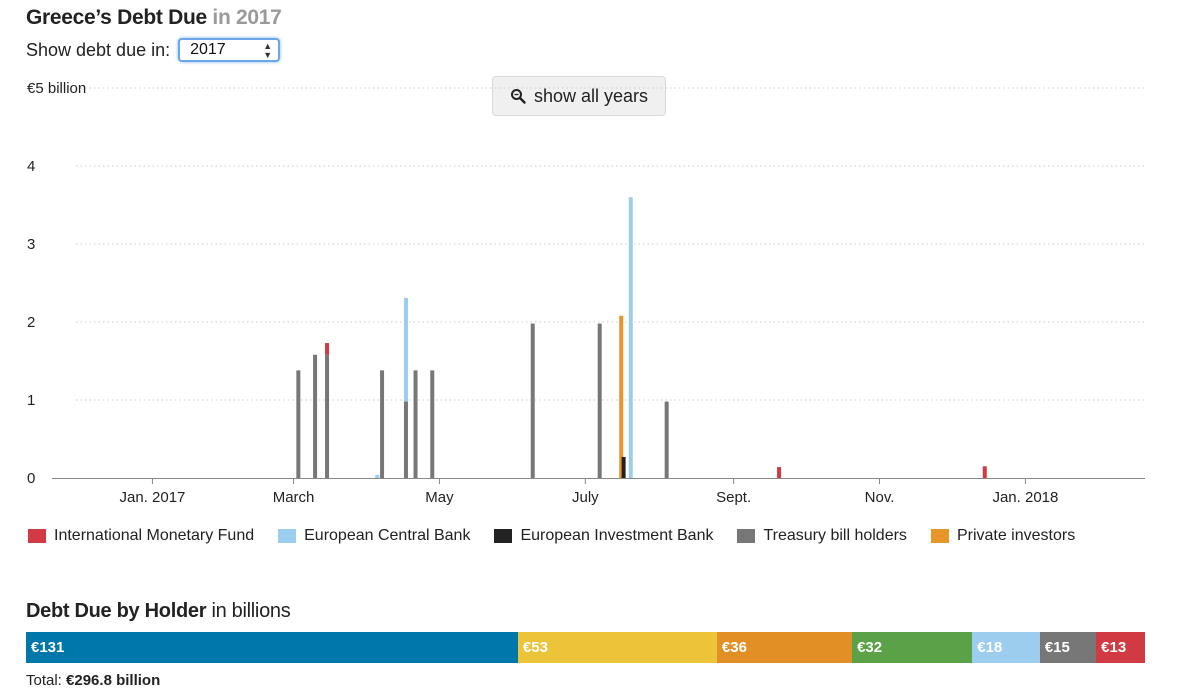 This screenshot has height=698, width=1199. I want to click on holder-segment: €13, so click(1120, 647).